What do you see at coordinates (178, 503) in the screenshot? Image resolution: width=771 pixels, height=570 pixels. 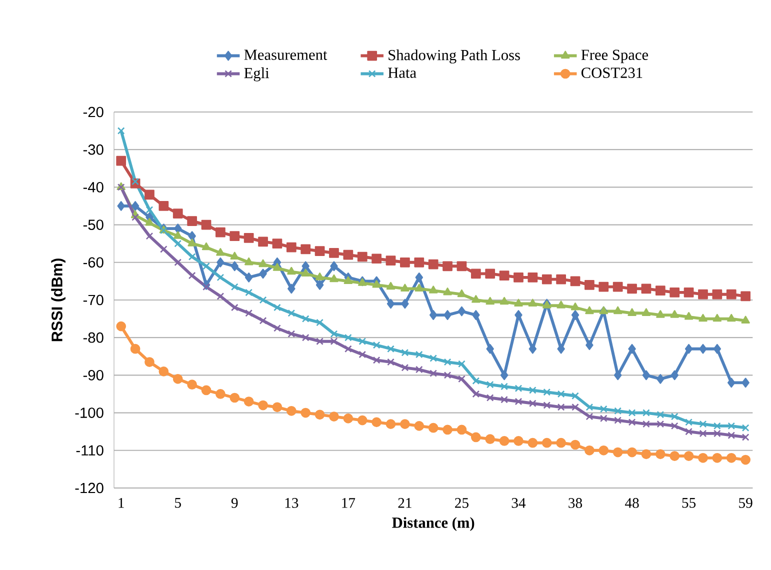 I see `x-tick-label: 5` at bounding box center [178, 503].